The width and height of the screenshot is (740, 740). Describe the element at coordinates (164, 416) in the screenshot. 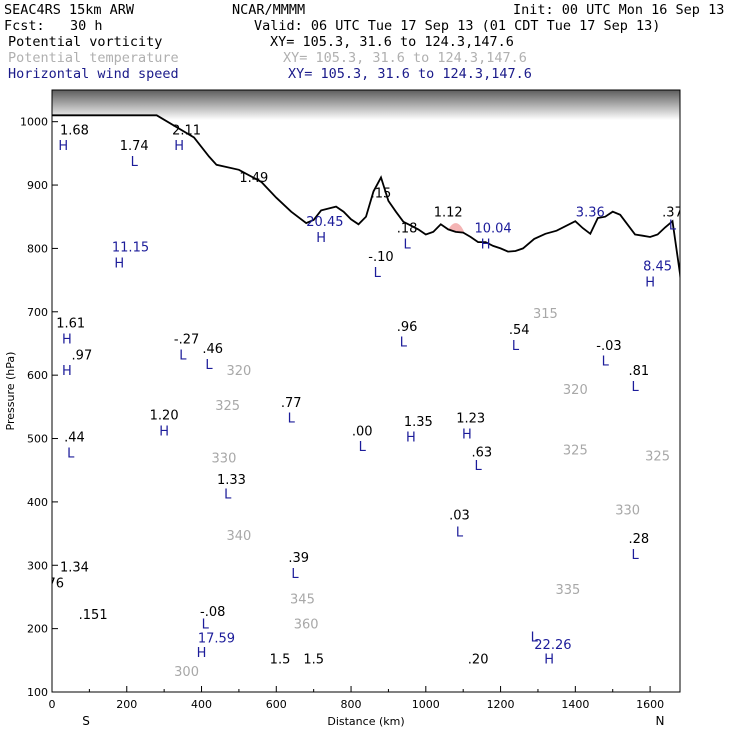

I see `contour-label: 1.20` at that location.